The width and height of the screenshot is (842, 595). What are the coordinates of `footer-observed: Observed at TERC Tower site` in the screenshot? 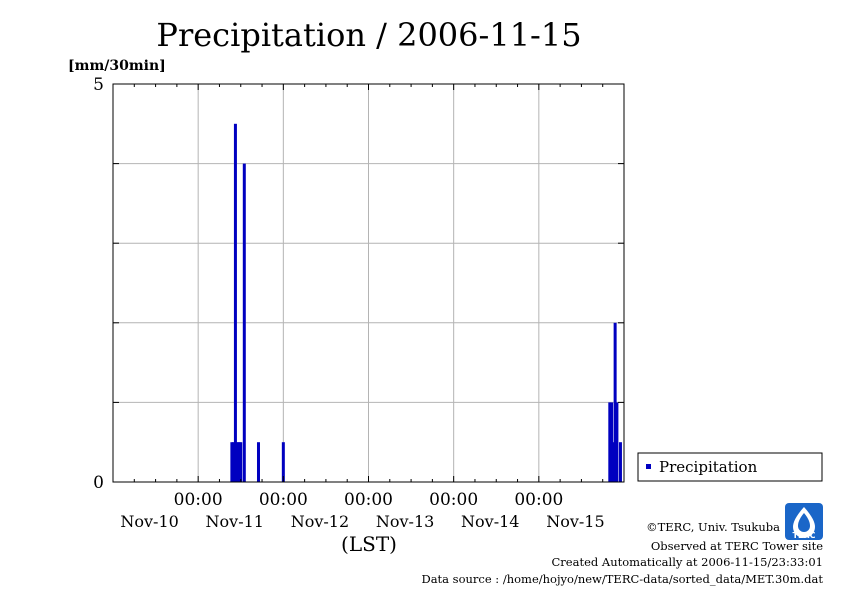 It's located at (737, 546).